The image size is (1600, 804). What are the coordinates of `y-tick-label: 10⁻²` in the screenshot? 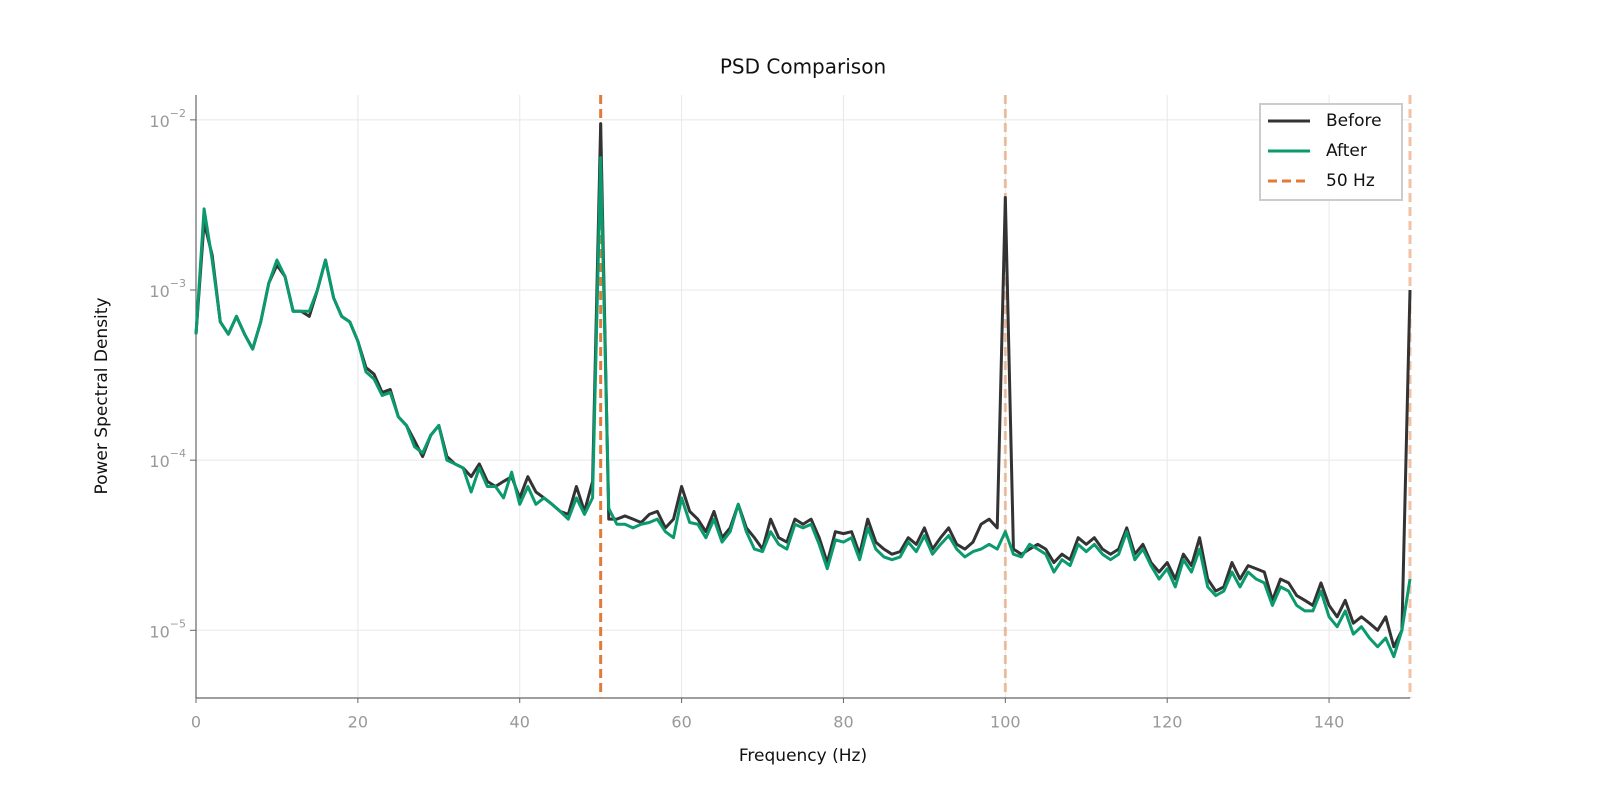 It's located at (167, 119).